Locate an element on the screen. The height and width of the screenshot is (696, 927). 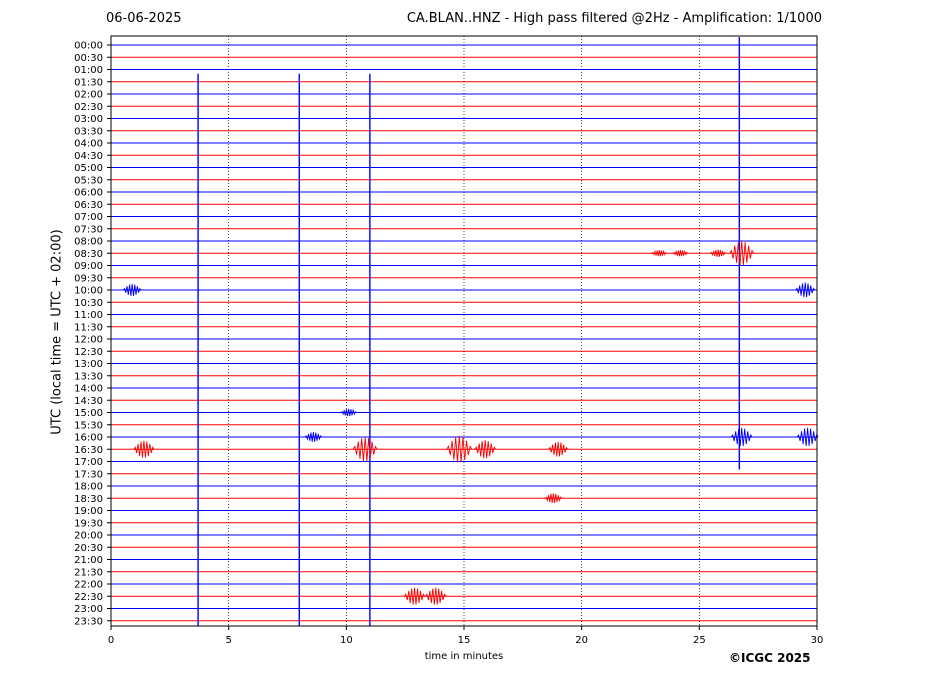
y-tick-label: 06:00 is located at coordinates (88, 193).